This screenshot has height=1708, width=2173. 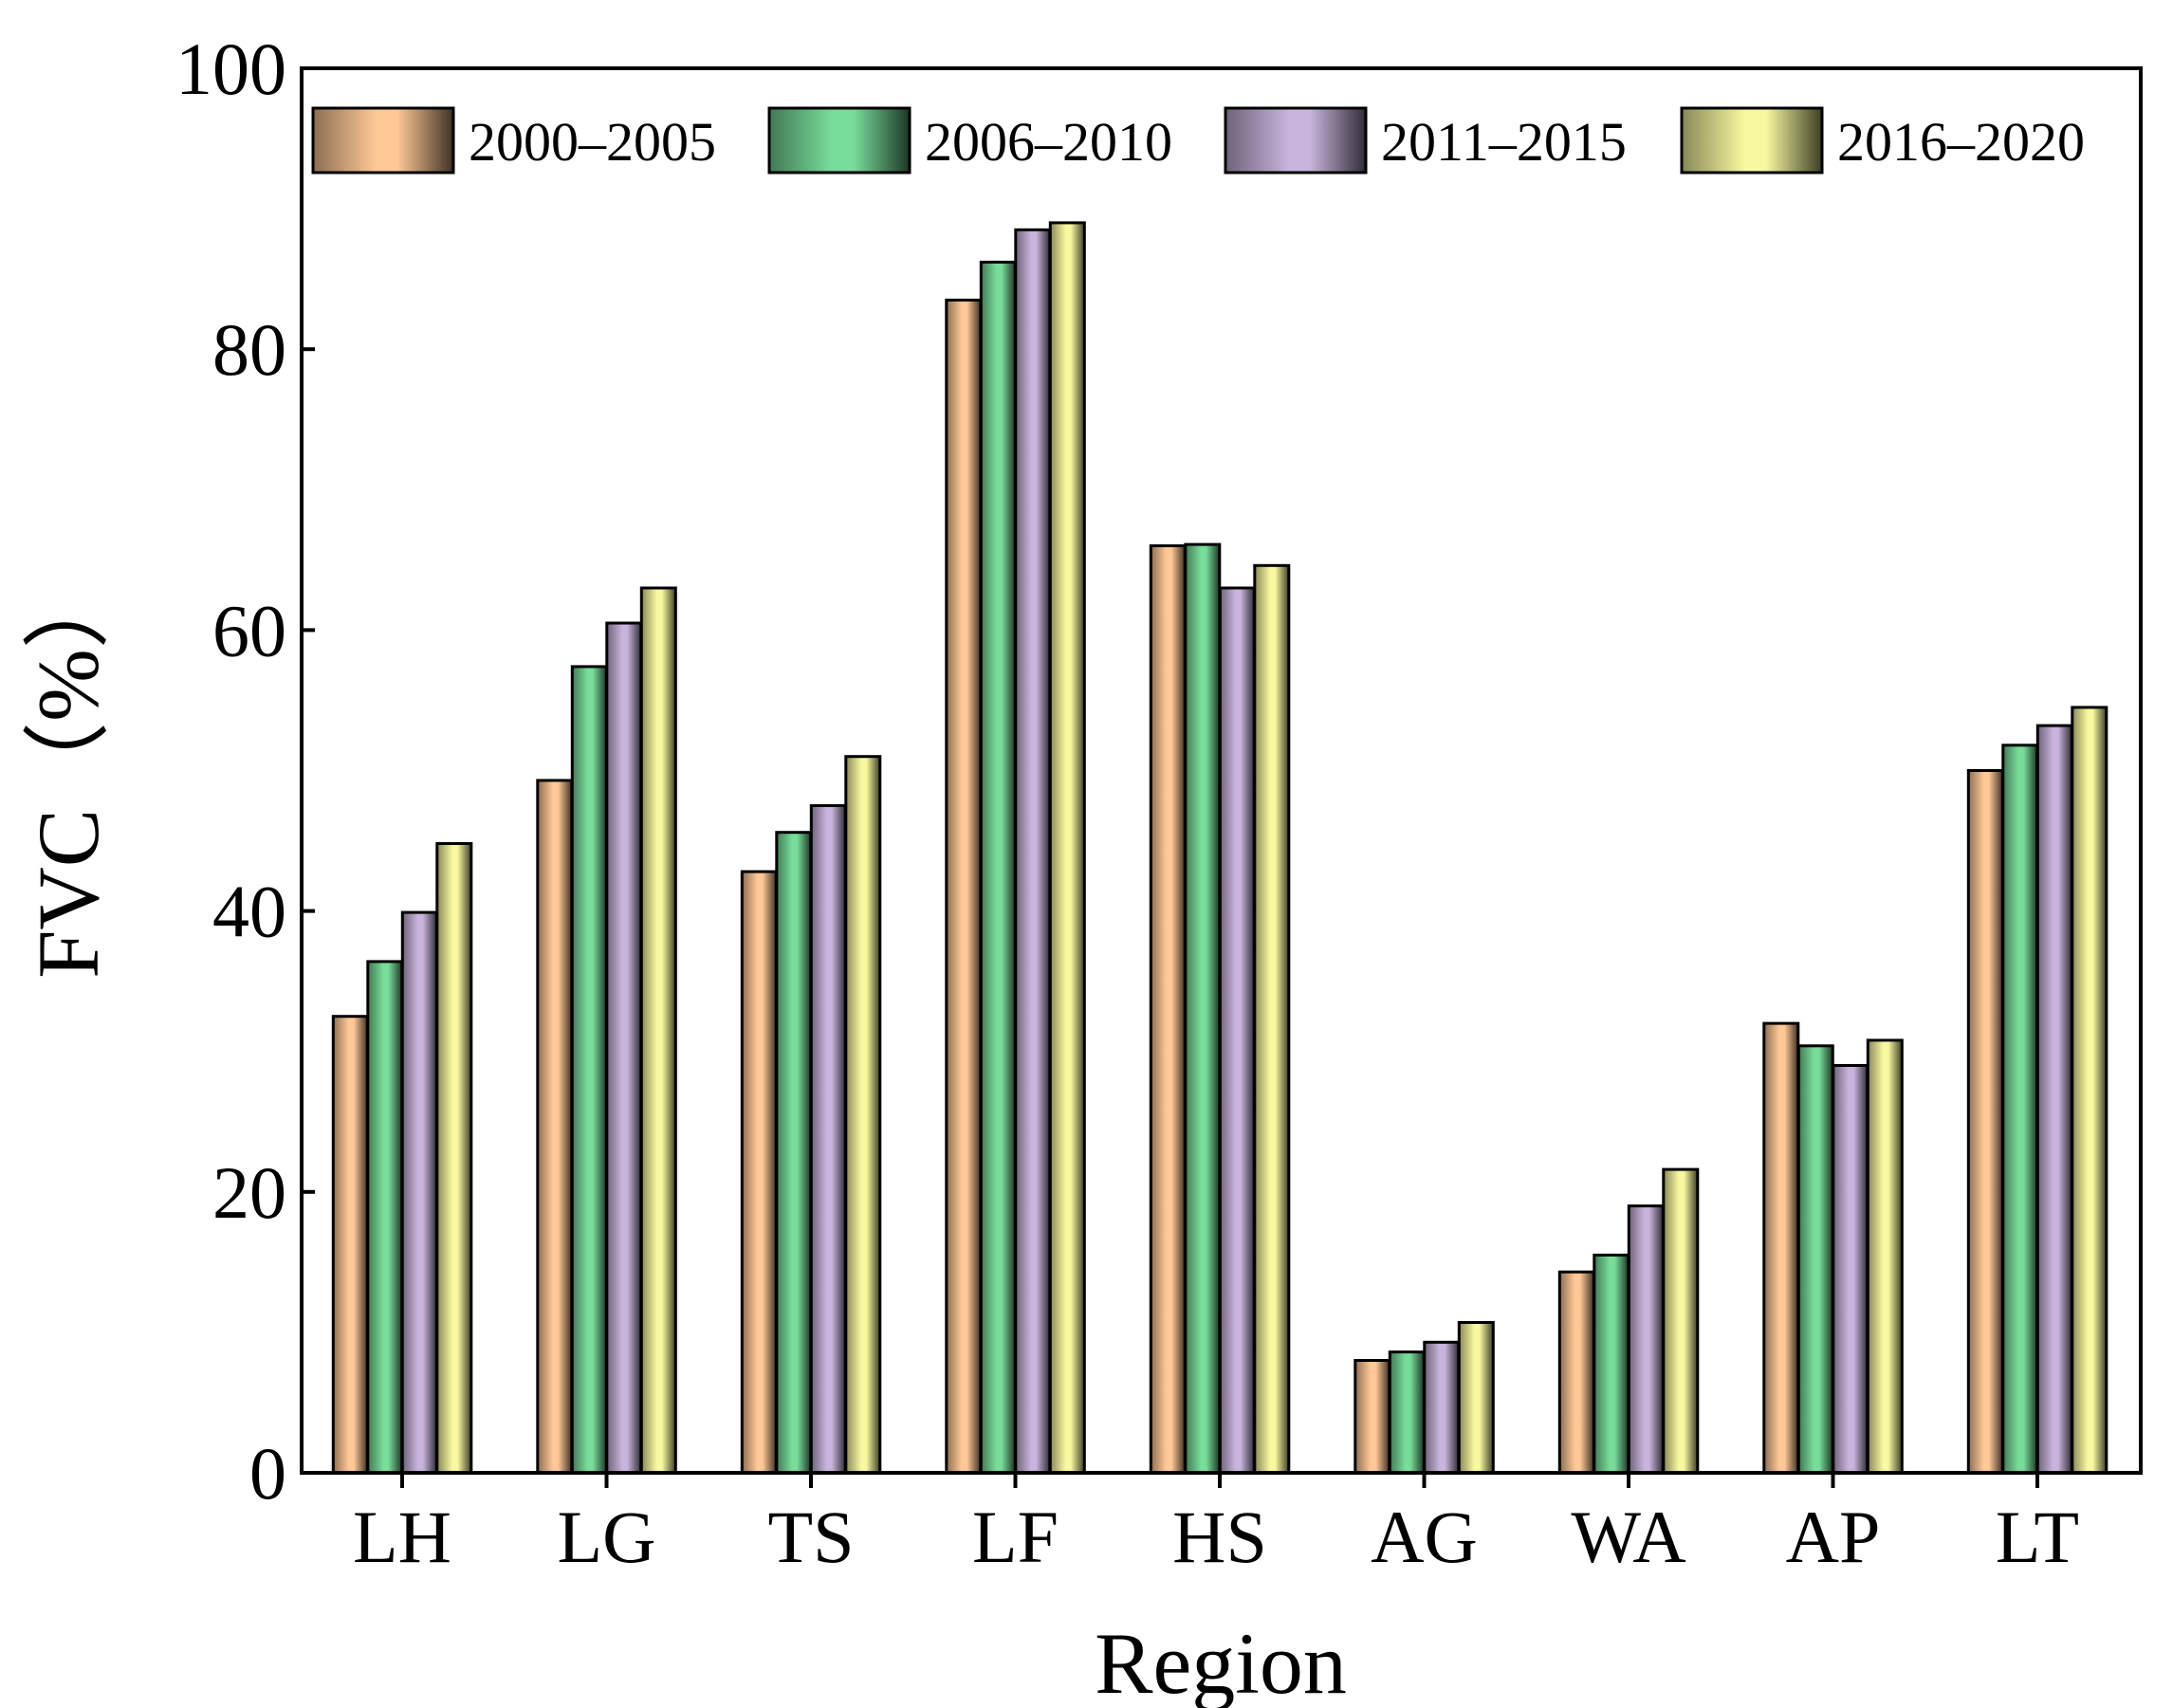 What do you see at coordinates (828, 1139) in the screenshot?
I see `bar-ts-2011–2015` at bounding box center [828, 1139].